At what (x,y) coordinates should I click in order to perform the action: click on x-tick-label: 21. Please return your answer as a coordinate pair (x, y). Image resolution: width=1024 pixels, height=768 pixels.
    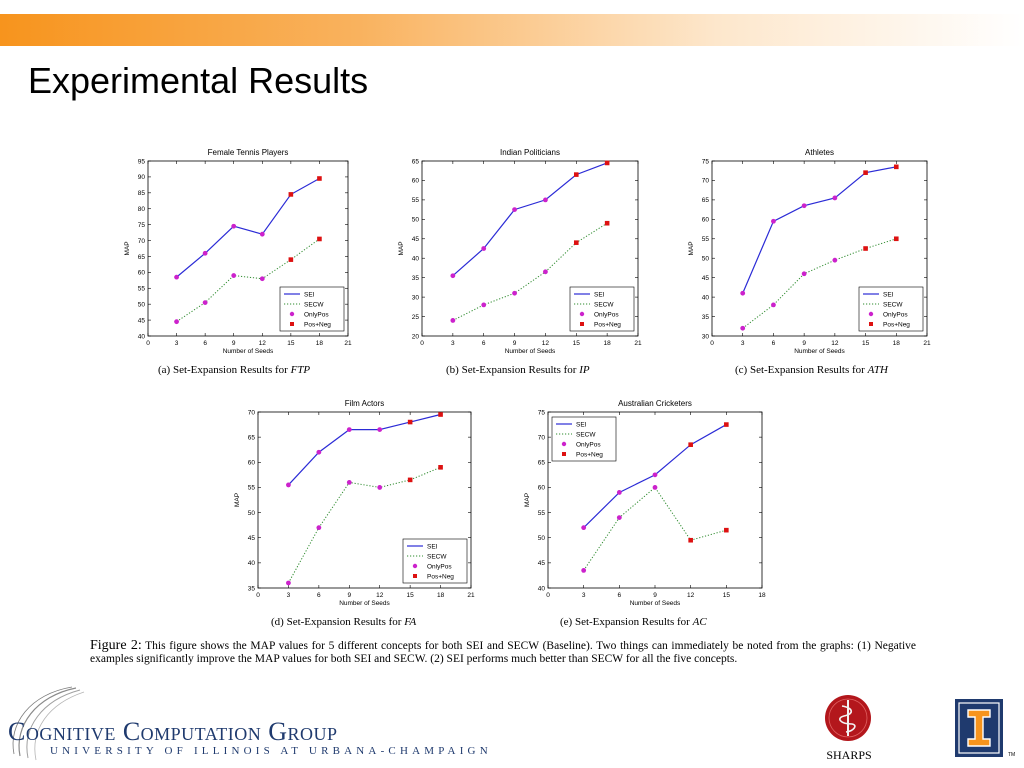
    Looking at the image, I should click on (348, 343).